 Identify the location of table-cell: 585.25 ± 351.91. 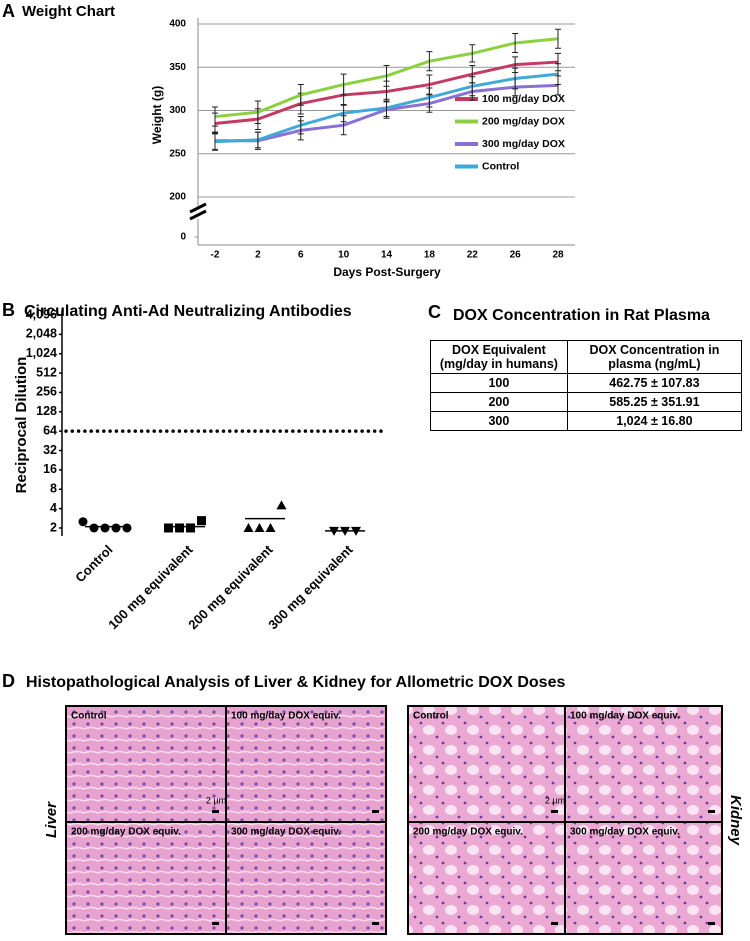
(654, 402).